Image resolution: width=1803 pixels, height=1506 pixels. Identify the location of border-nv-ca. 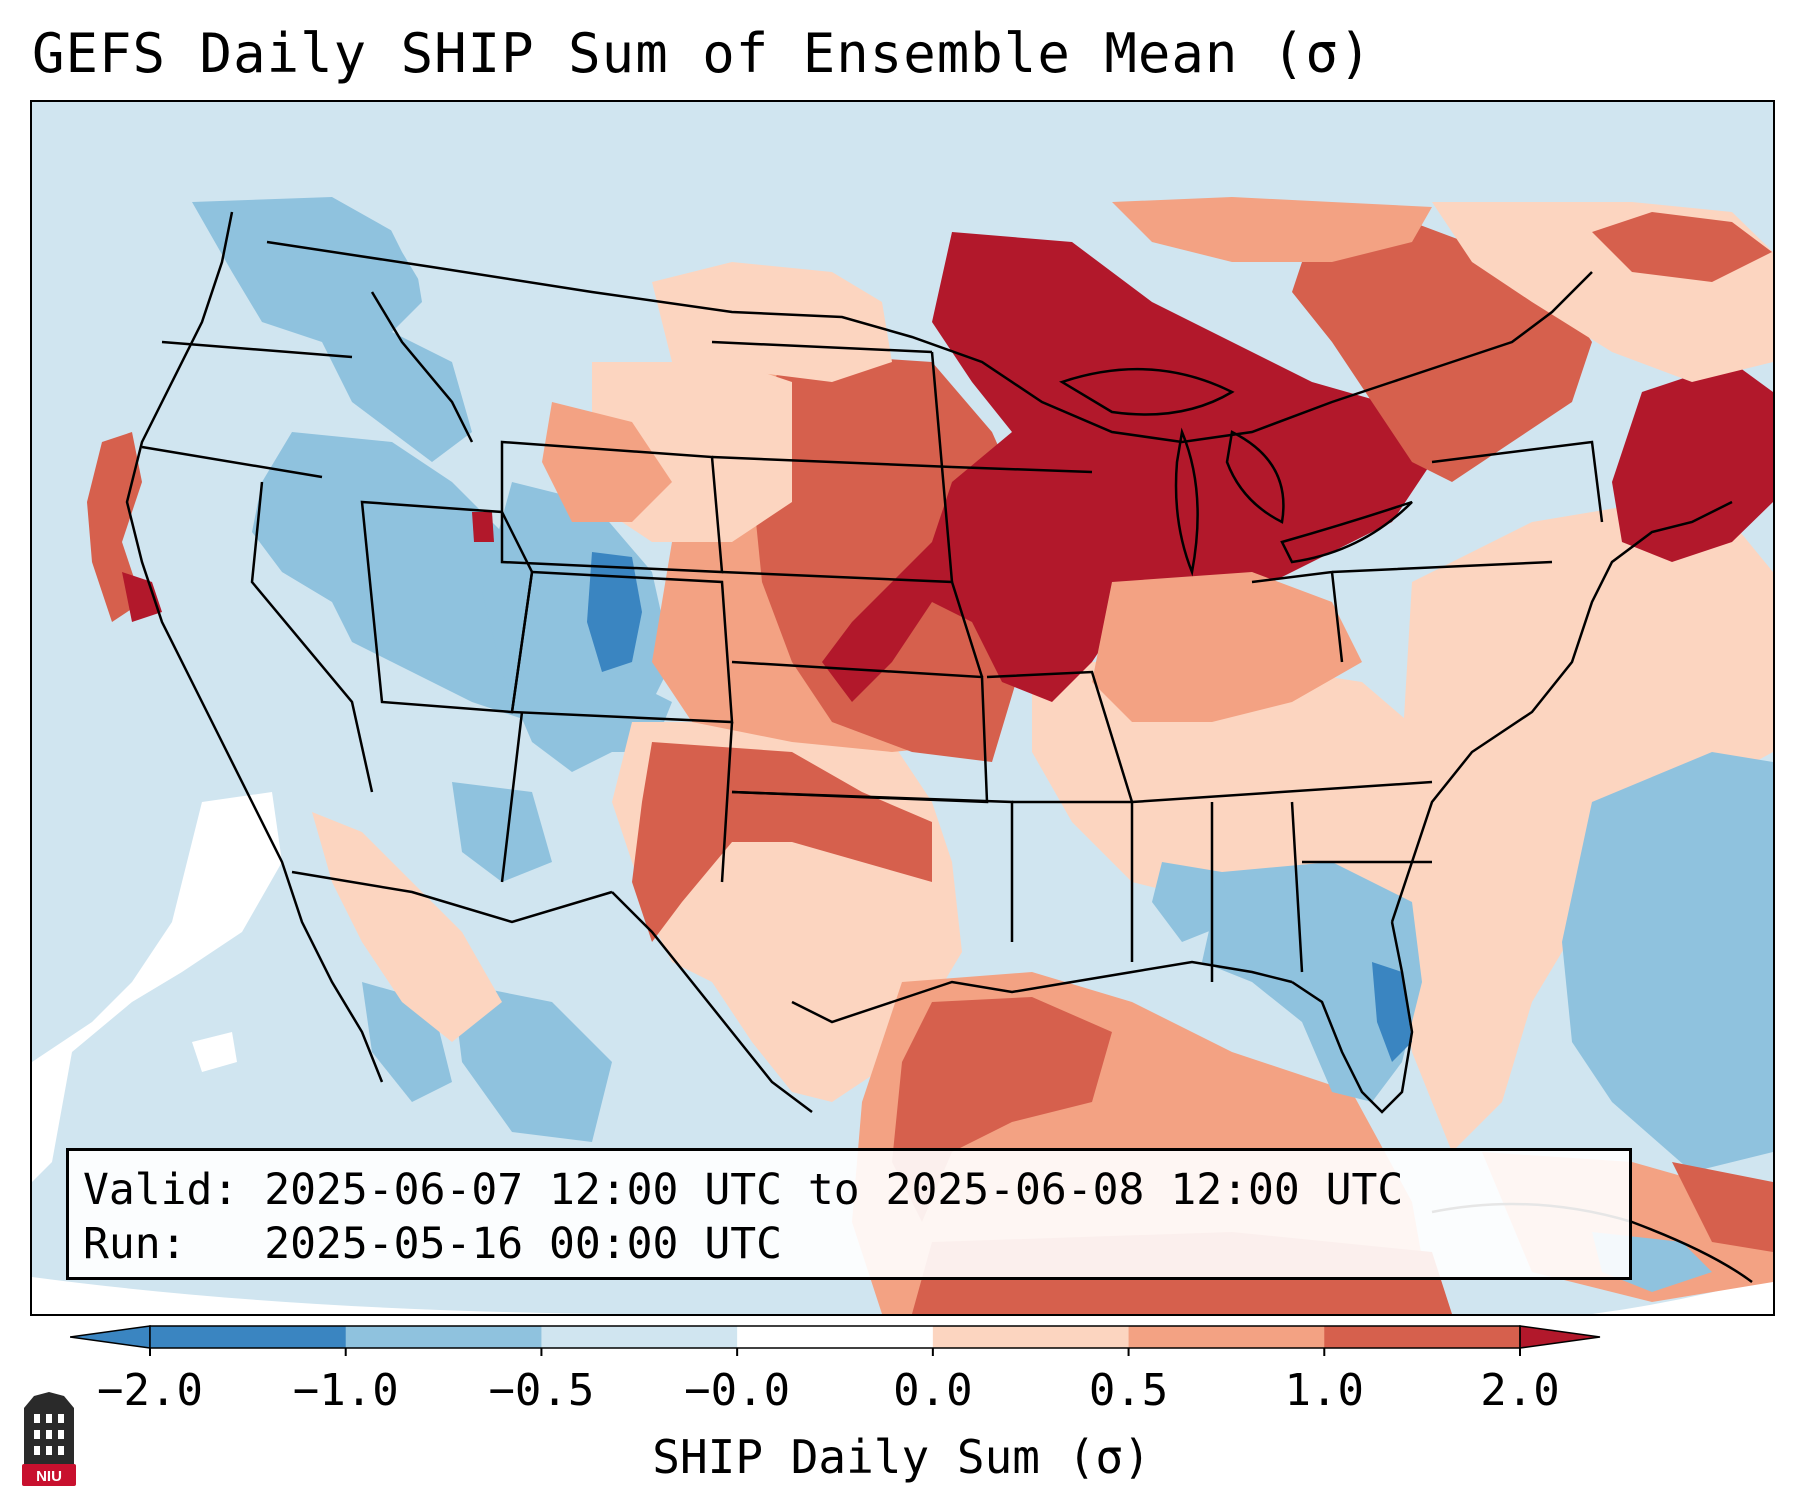
(312, 637).